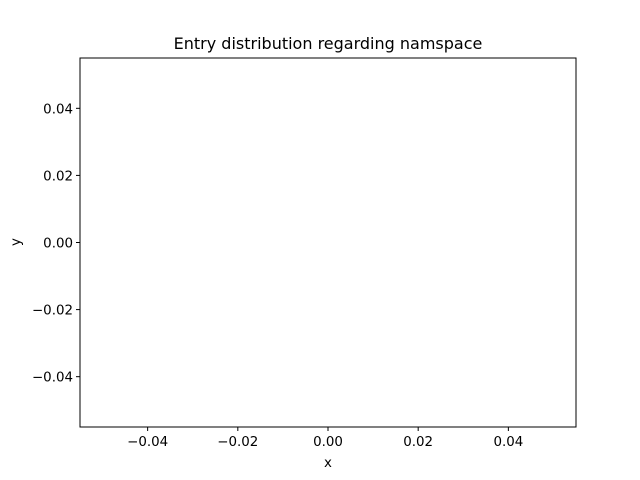  What do you see at coordinates (52, 378) in the screenshot?
I see `y-tick-label: −0.04` at bounding box center [52, 378].